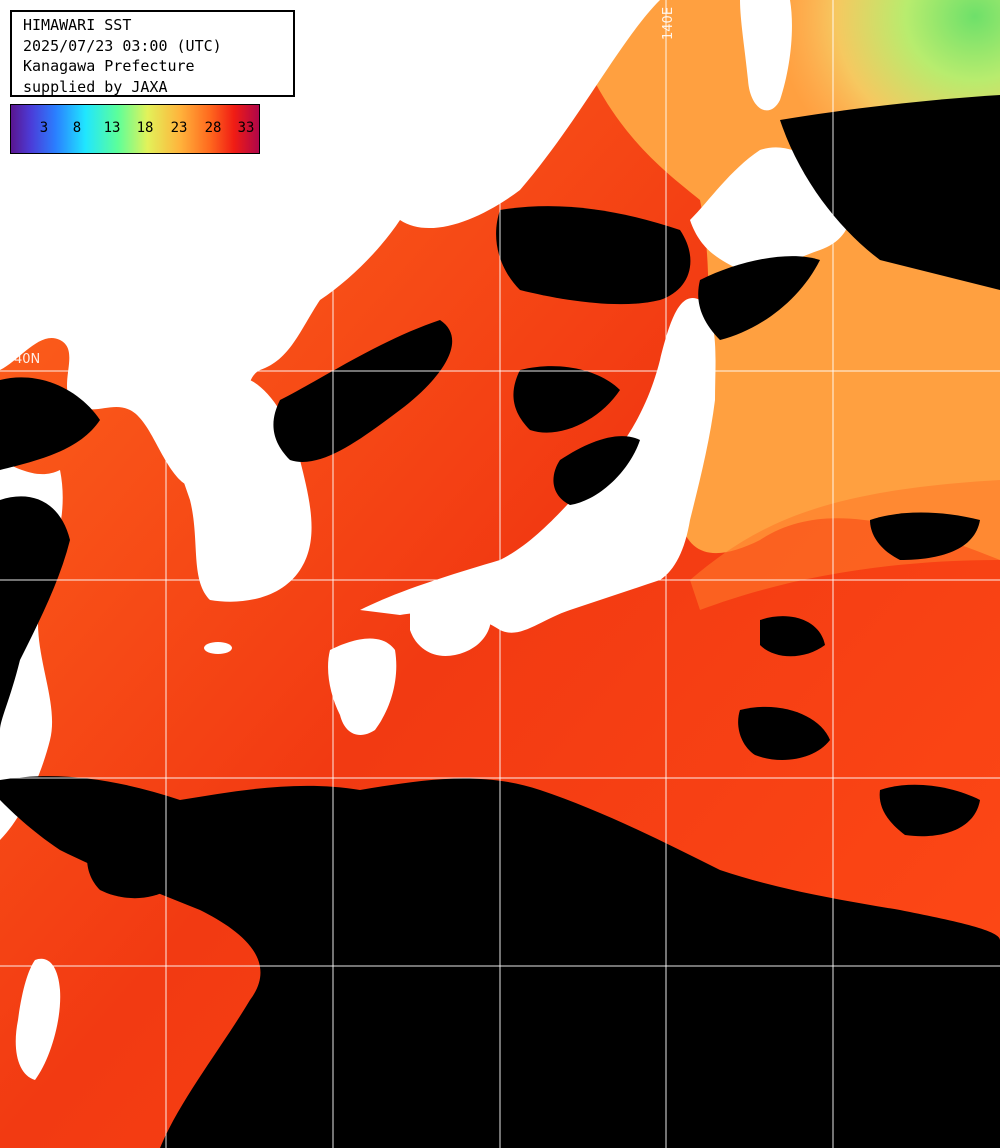 Image resolution: width=1000 pixels, height=1148 pixels. I want to click on colorbar-tick-18: 18, so click(145, 128).